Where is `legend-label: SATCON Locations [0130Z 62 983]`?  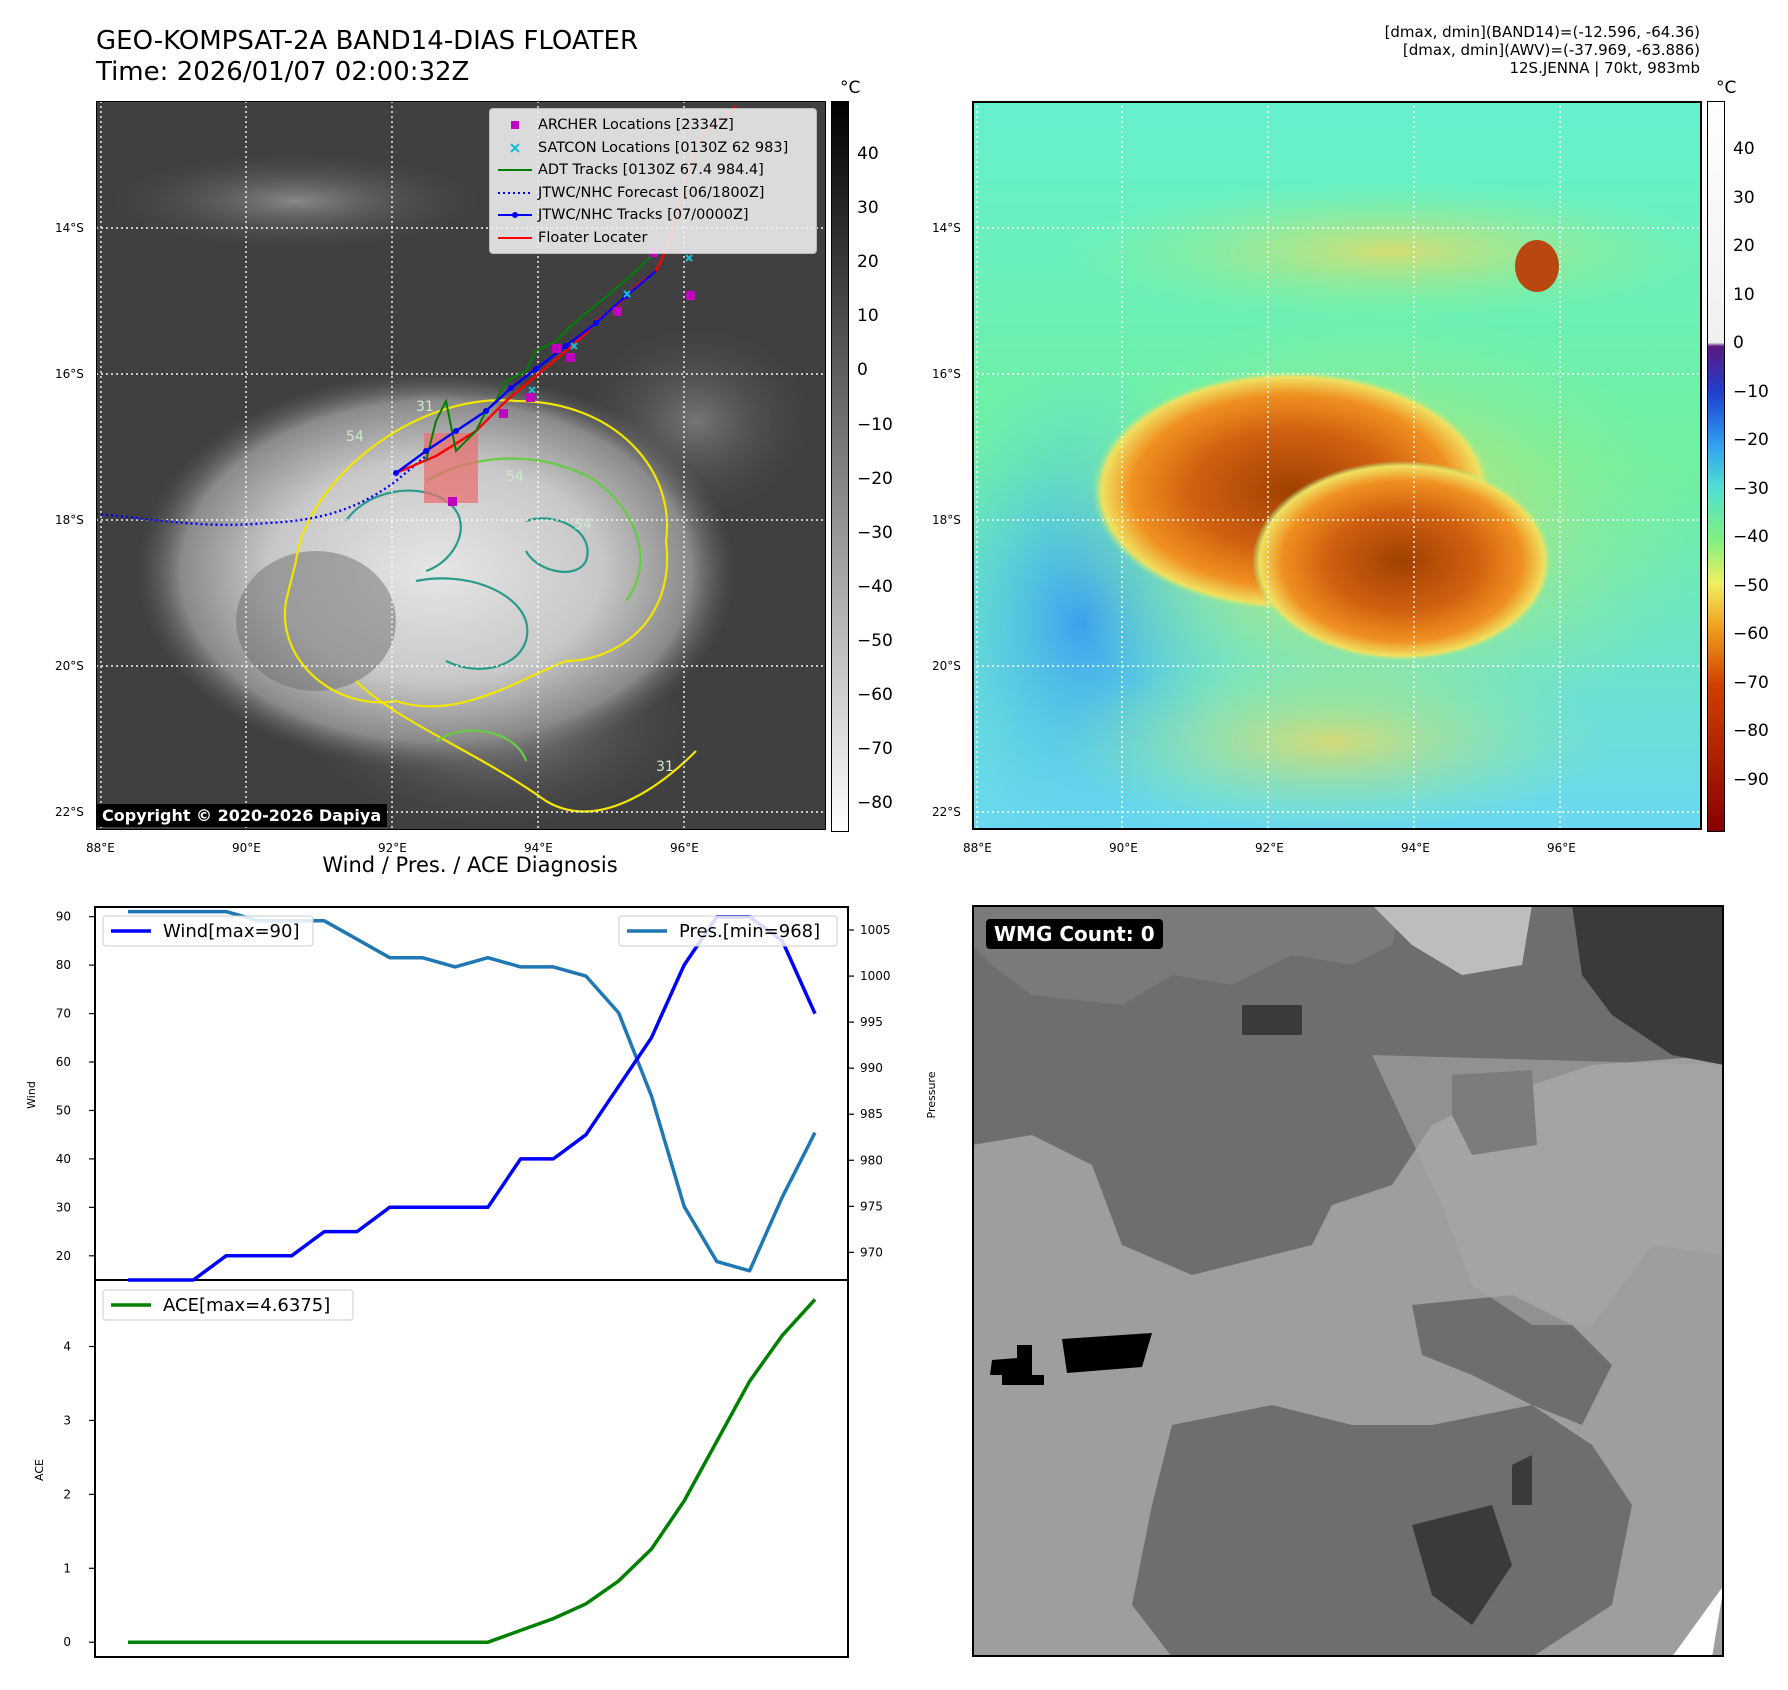 legend-label: SATCON Locations [0130Z 62 983] is located at coordinates (663, 147).